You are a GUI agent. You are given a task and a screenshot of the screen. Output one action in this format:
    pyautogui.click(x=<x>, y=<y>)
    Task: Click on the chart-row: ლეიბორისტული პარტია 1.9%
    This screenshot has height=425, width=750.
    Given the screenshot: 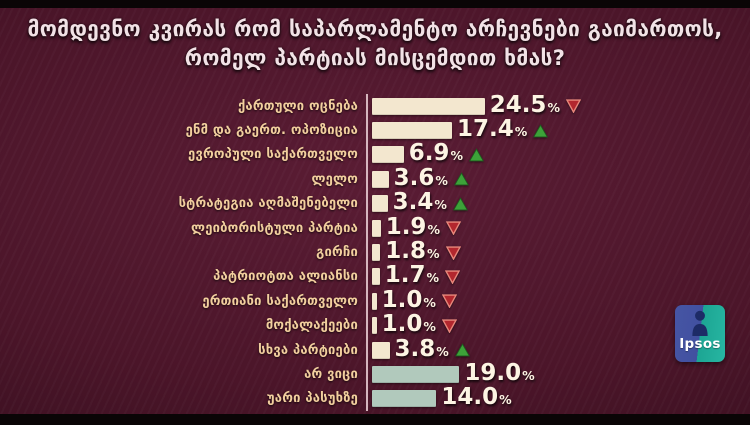 What is the action you would take?
    pyautogui.click(x=375, y=227)
    